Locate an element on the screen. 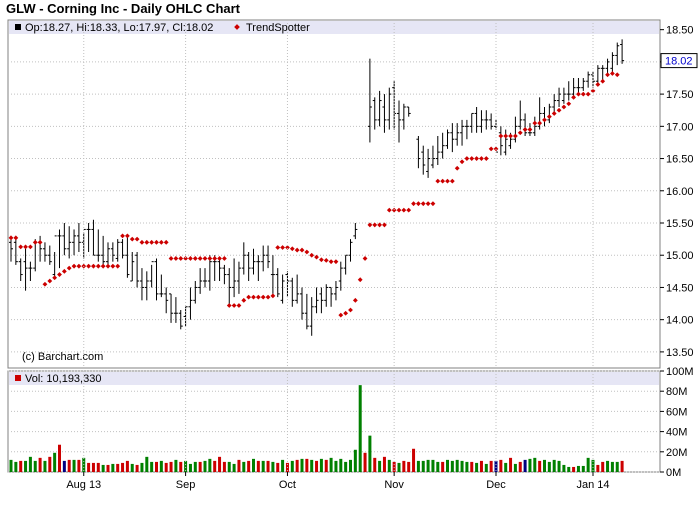  price-tick-label: 14.00 is located at coordinates (680, 321).